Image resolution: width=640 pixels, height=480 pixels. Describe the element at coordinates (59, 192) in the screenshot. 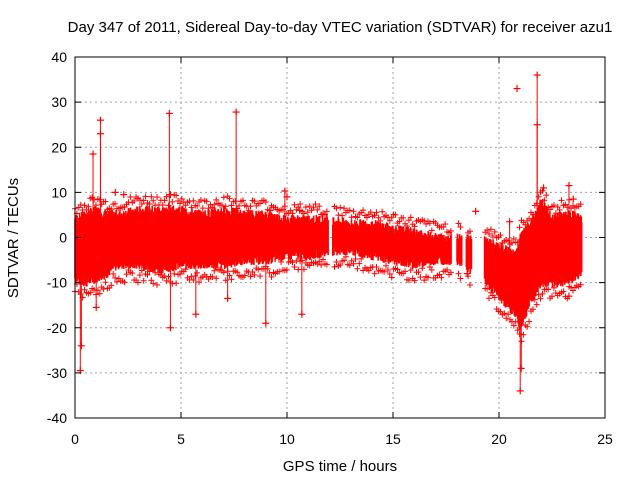

I see `y-tick-label: 10` at that location.